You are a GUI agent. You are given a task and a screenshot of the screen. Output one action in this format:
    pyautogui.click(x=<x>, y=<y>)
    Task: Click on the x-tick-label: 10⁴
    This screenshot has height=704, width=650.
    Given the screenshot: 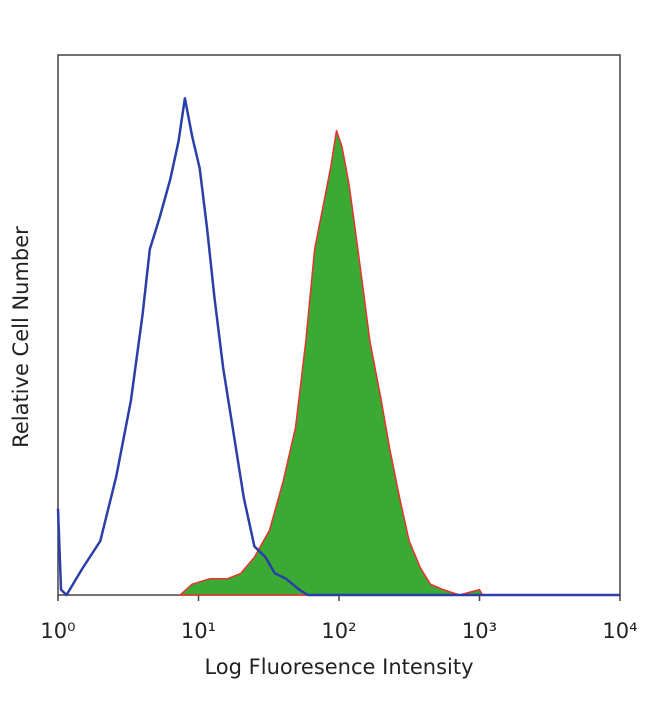 What is the action you would take?
    pyautogui.click(x=619, y=631)
    